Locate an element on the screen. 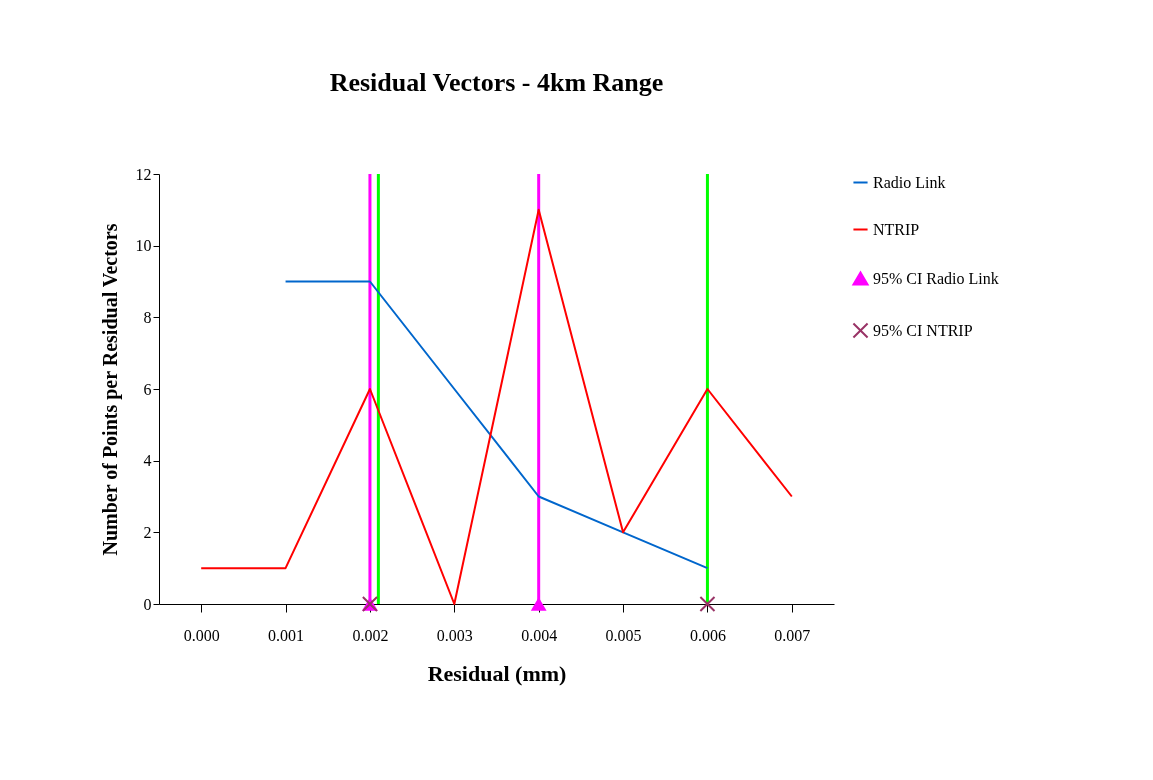 Image resolution: width=1153 pixels, height=780 pixels. x-tick-label: 0.005 is located at coordinates (623, 635).